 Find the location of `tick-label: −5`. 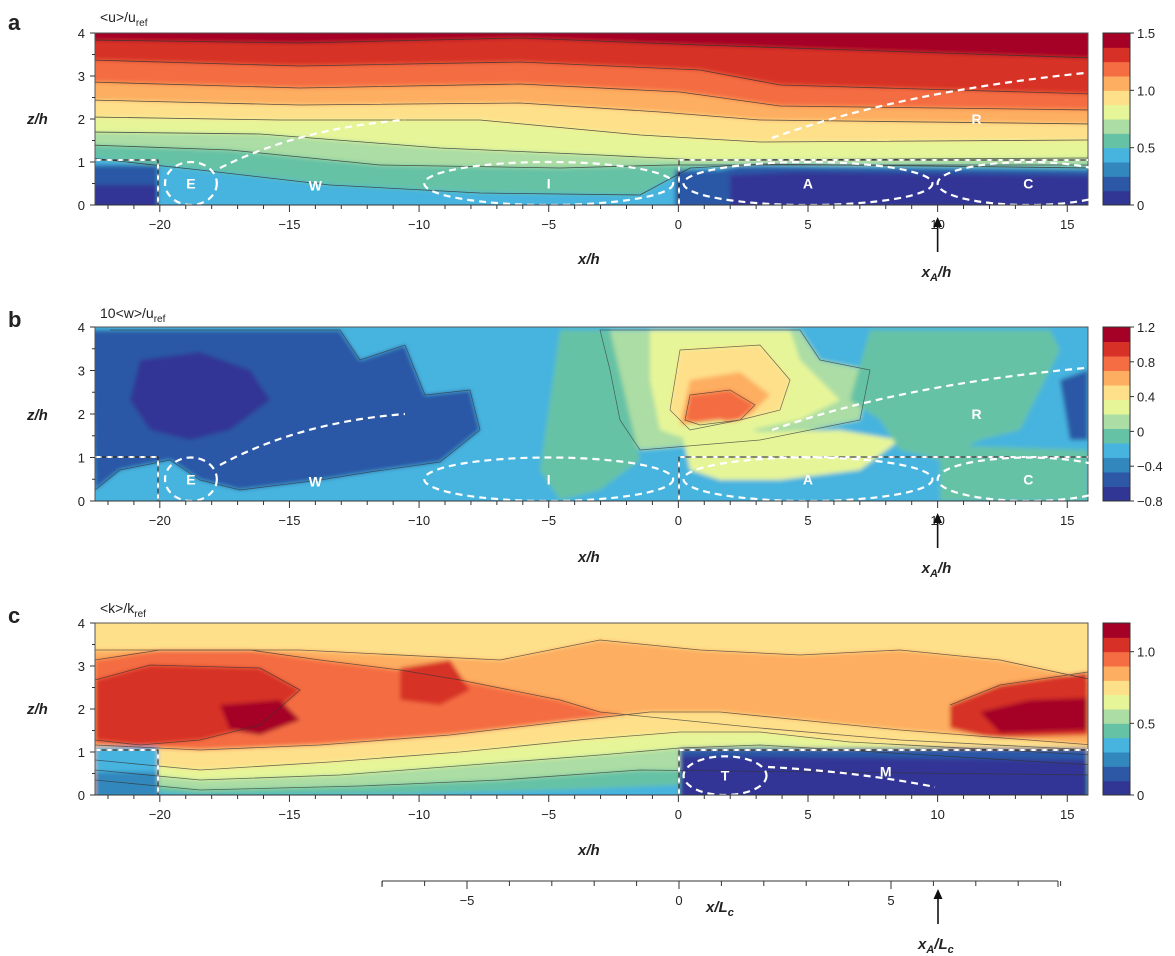

tick-label: −5 is located at coordinates (467, 900).